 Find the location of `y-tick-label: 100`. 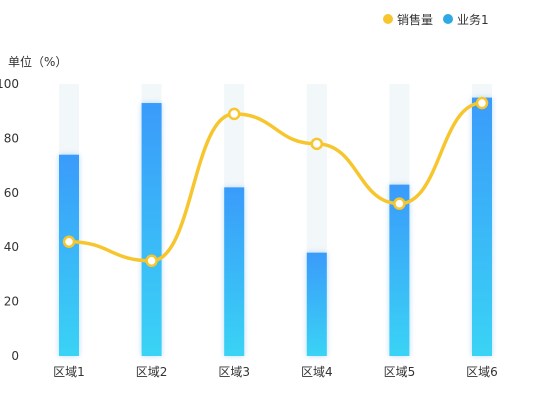

y-tick-label: 100 is located at coordinates (9, 84).